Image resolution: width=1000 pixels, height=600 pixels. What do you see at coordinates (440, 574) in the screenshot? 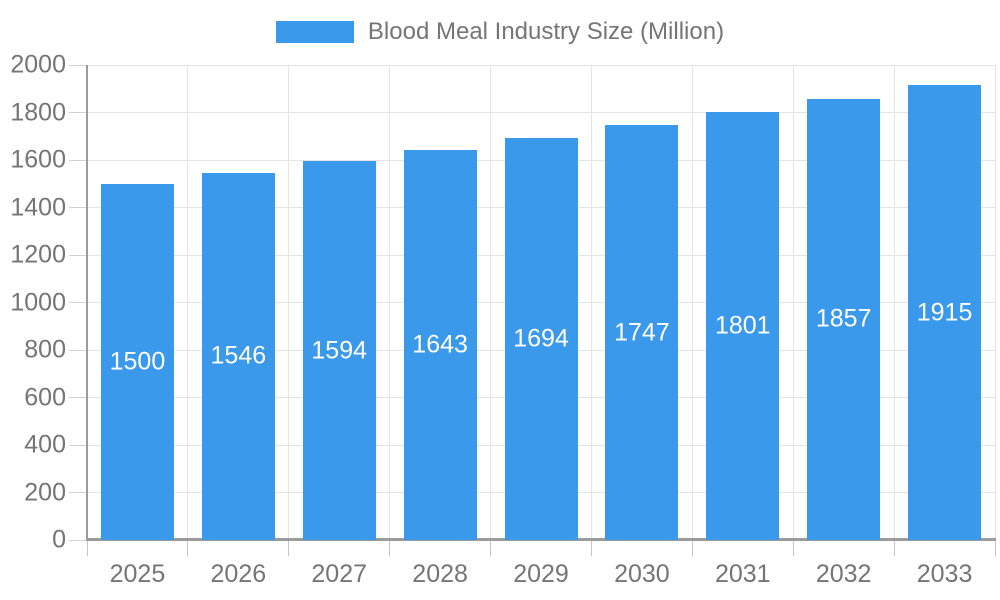
I see `x-axis-tick-label: 2028` at bounding box center [440, 574].